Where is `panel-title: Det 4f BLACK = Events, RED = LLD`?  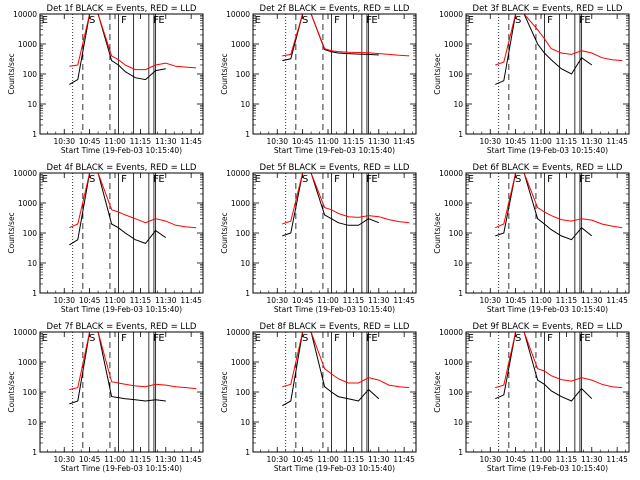
panel-title: Det 4f BLACK = Events, RED = LLD is located at coordinates (122, 168).